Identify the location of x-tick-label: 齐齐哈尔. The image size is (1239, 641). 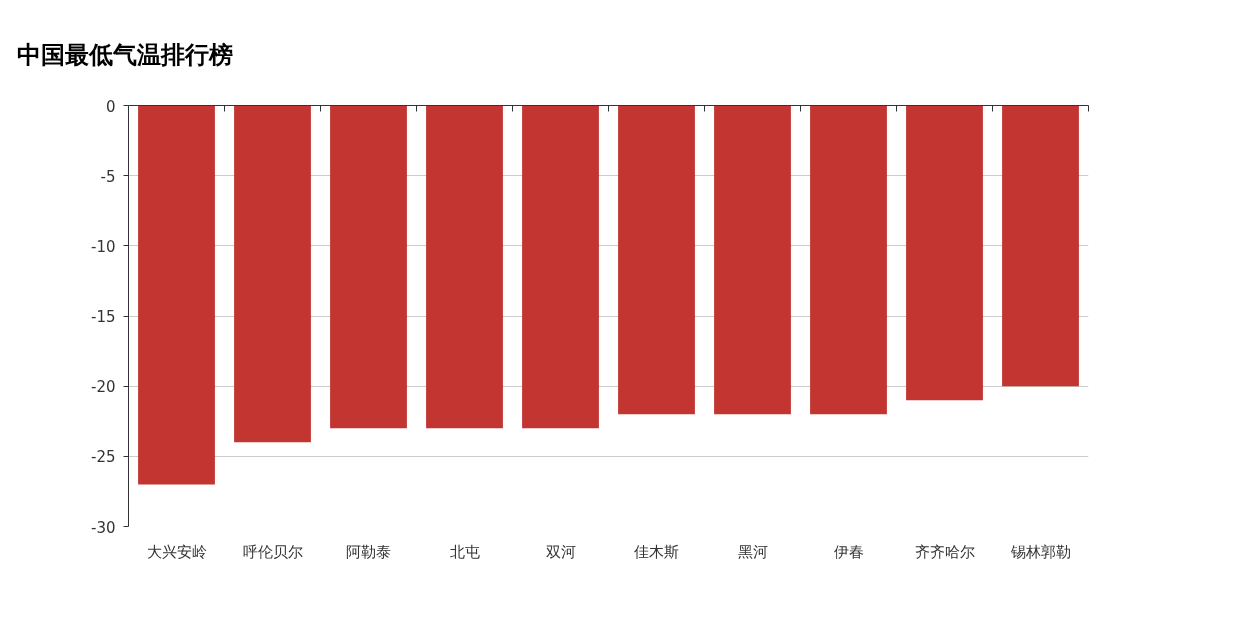
(944, 551).